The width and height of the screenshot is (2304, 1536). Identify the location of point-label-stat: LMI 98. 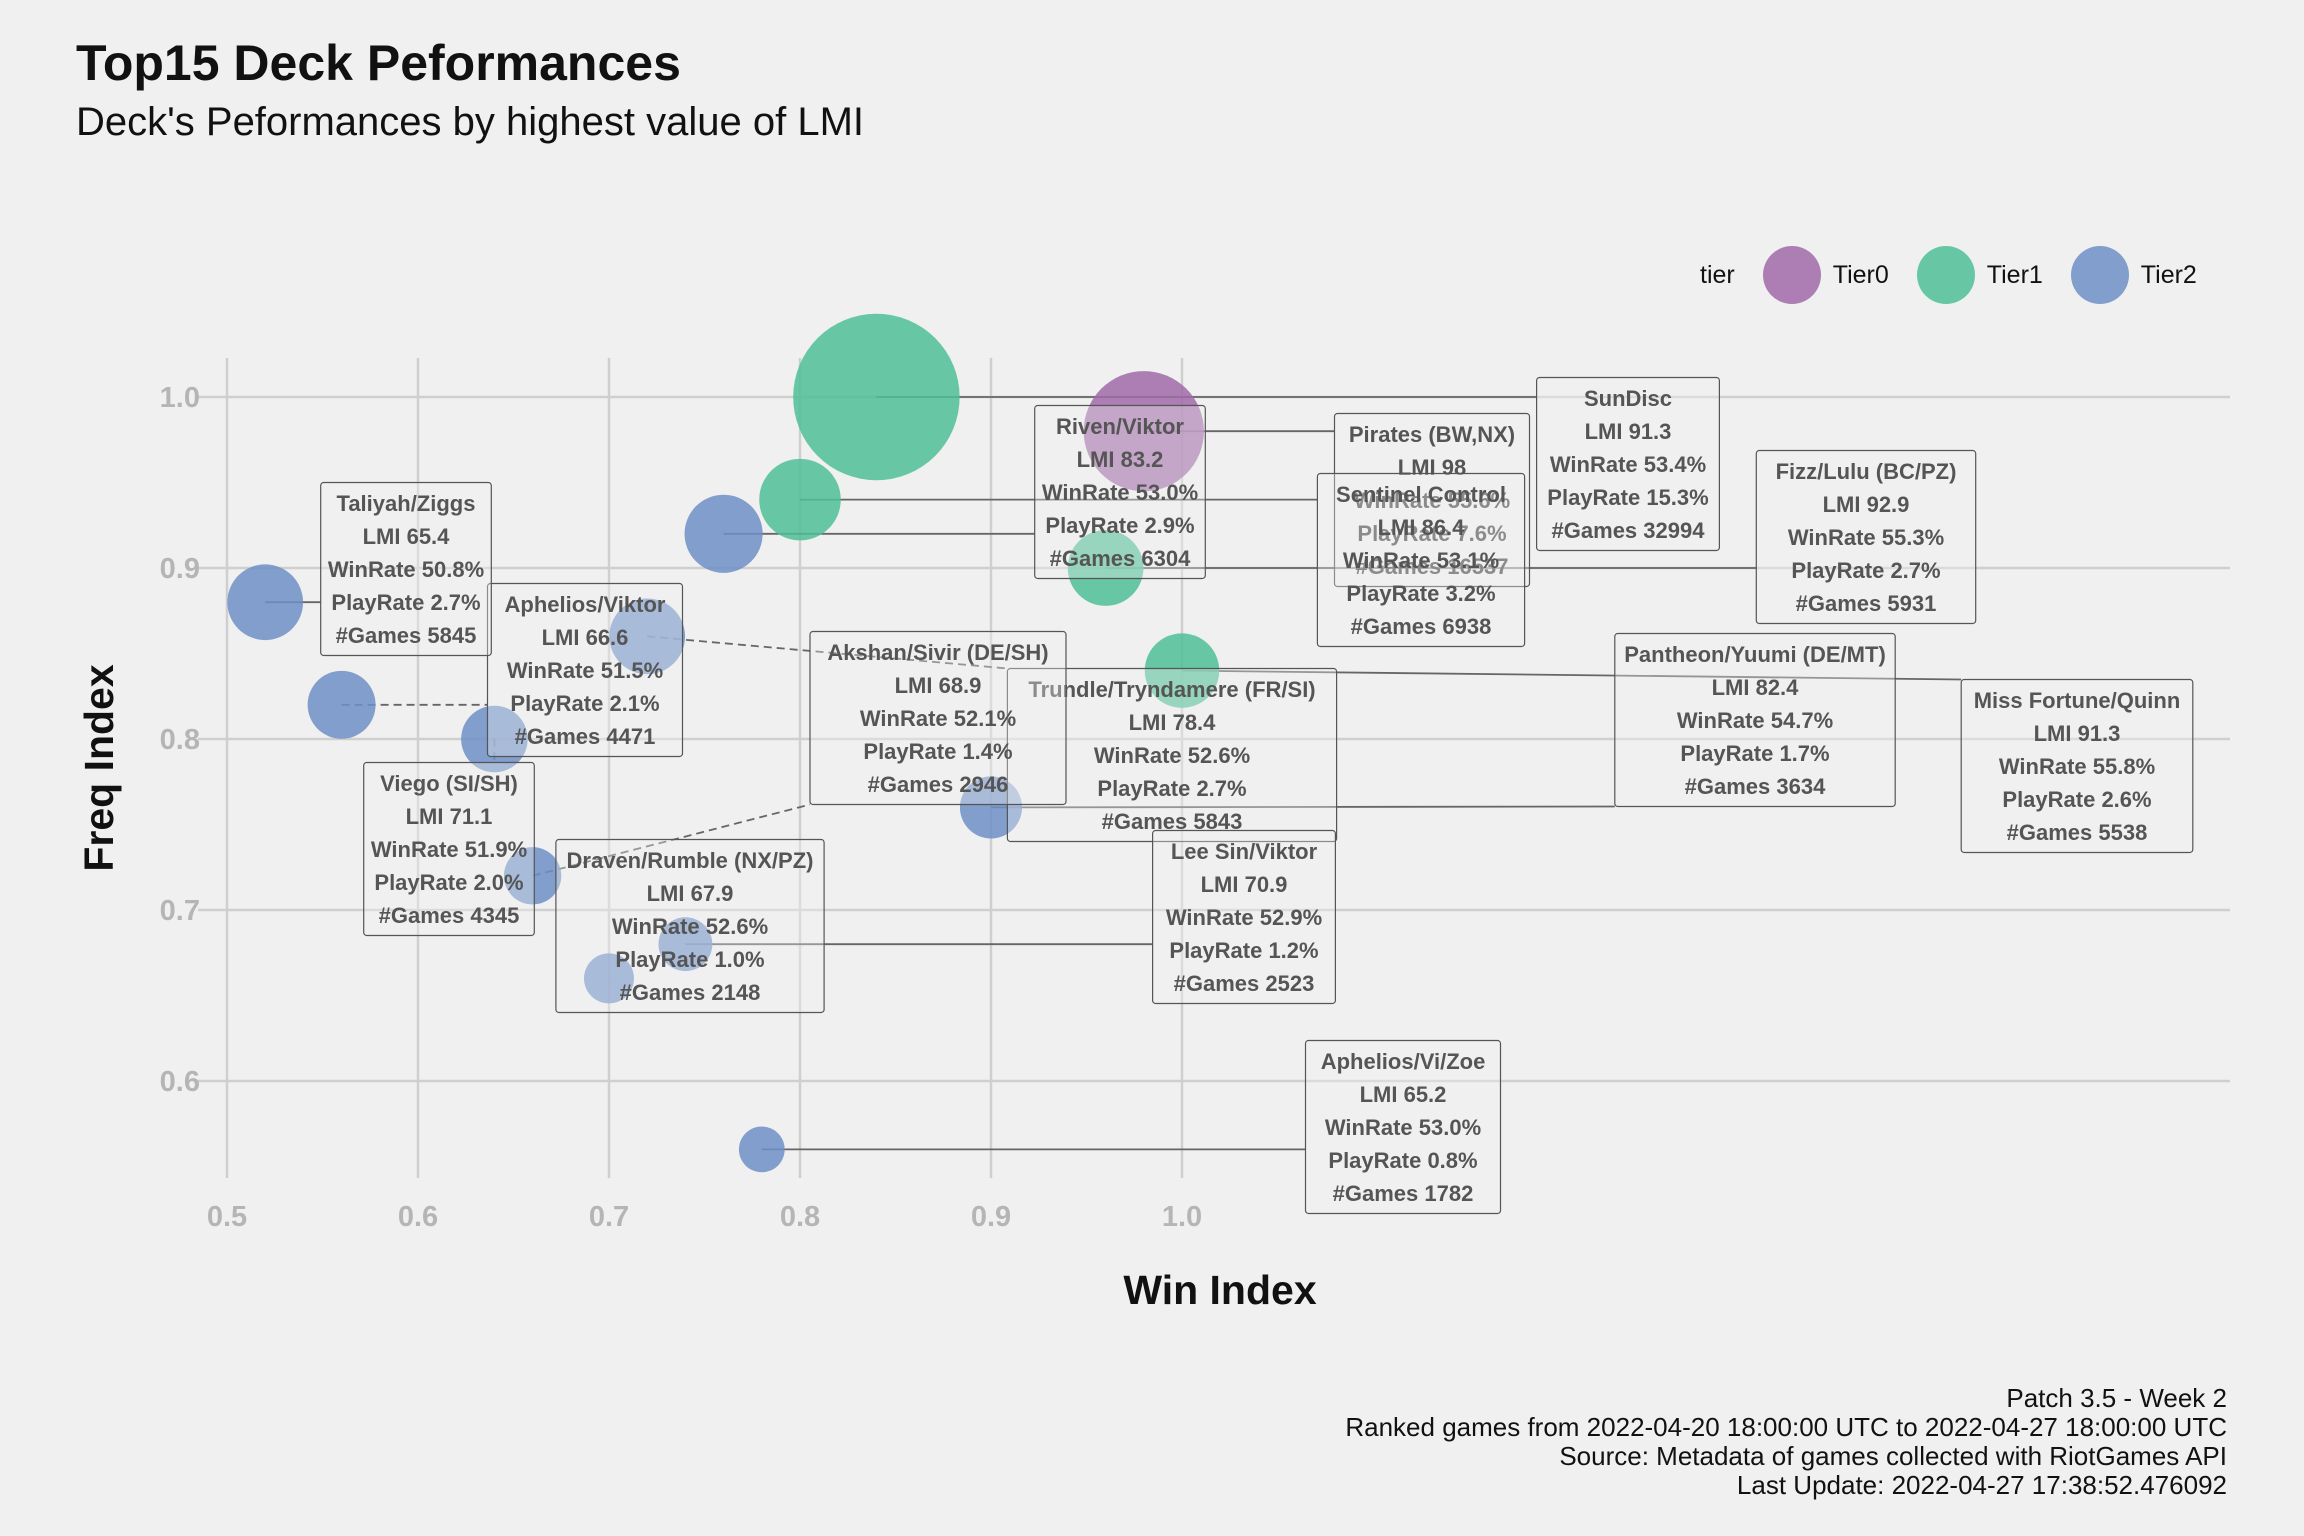
(1432, 467).